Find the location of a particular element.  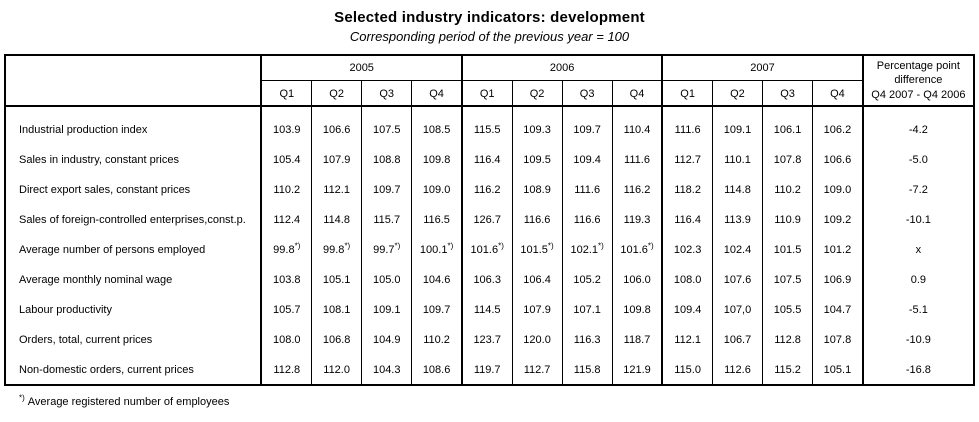

diff-cell: -7.2 is located at coordinates (917, 190).